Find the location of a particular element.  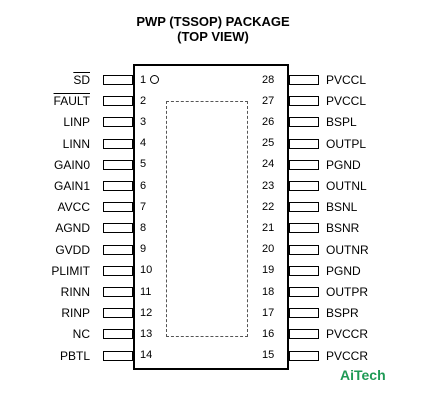

pin-label: AVCC is located at coordinates (73, 207).